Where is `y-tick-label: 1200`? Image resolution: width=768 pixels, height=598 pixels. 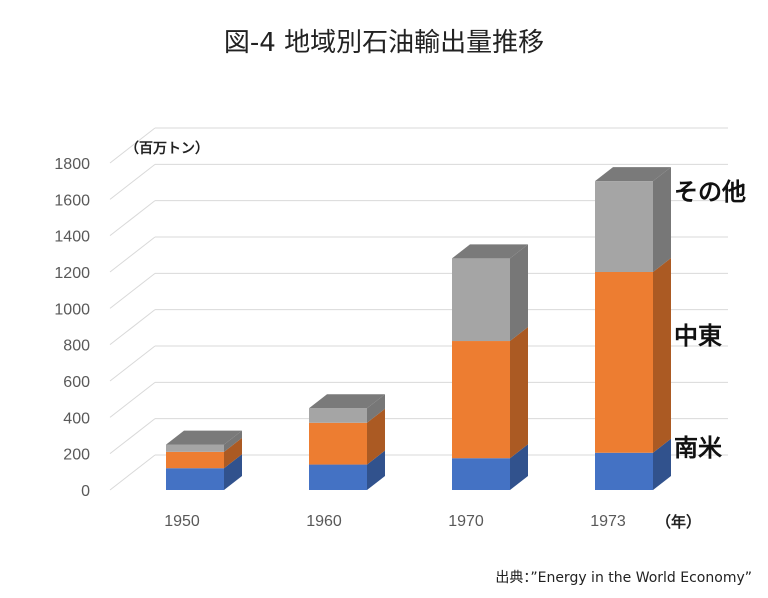
y-tick-label: 1200 is located at coordinates (72, 273).